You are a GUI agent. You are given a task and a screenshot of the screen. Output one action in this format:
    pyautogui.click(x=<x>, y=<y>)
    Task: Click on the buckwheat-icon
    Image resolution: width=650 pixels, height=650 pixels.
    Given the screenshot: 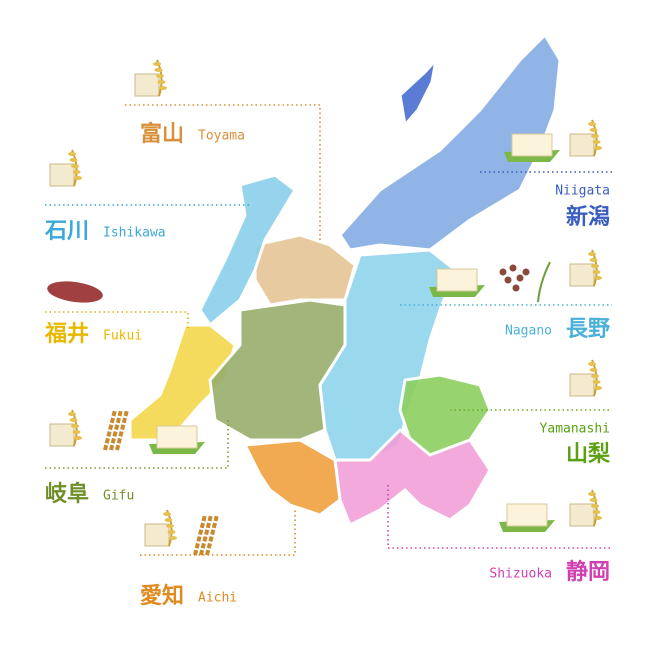 What is the action you would take?
    pyautogui.click(x=525, y=282)
    